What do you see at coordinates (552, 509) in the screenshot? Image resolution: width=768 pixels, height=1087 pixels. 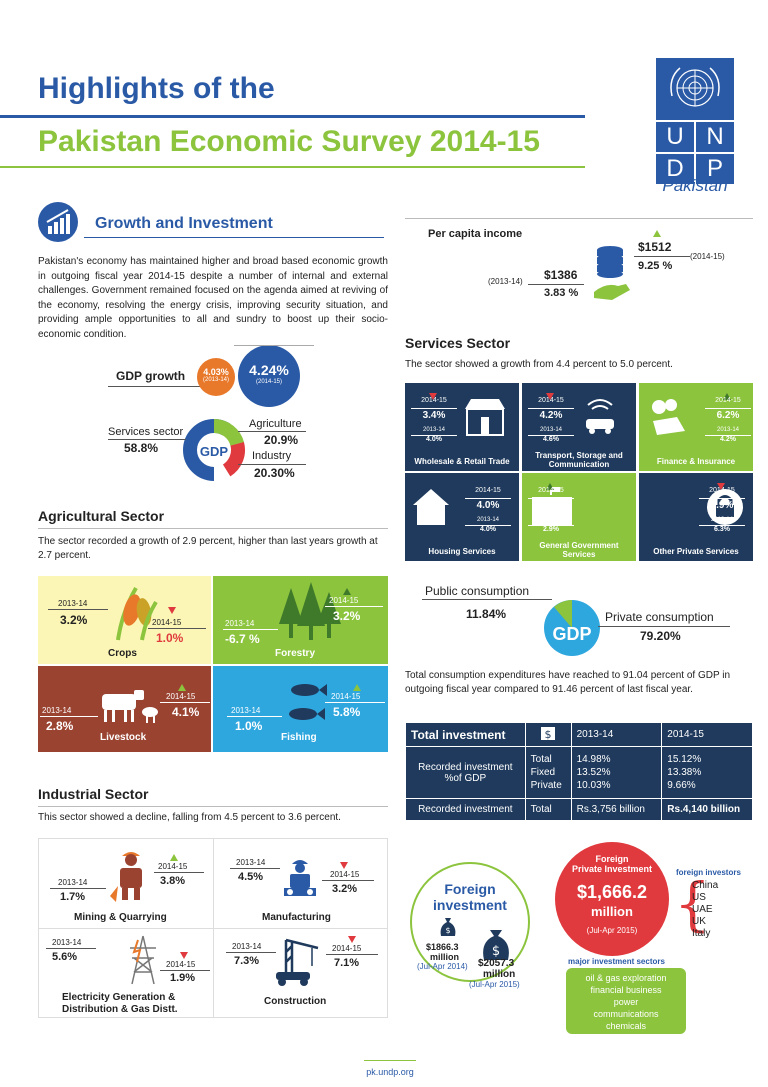 I see `government-icon` at bounding box center [552, 509].